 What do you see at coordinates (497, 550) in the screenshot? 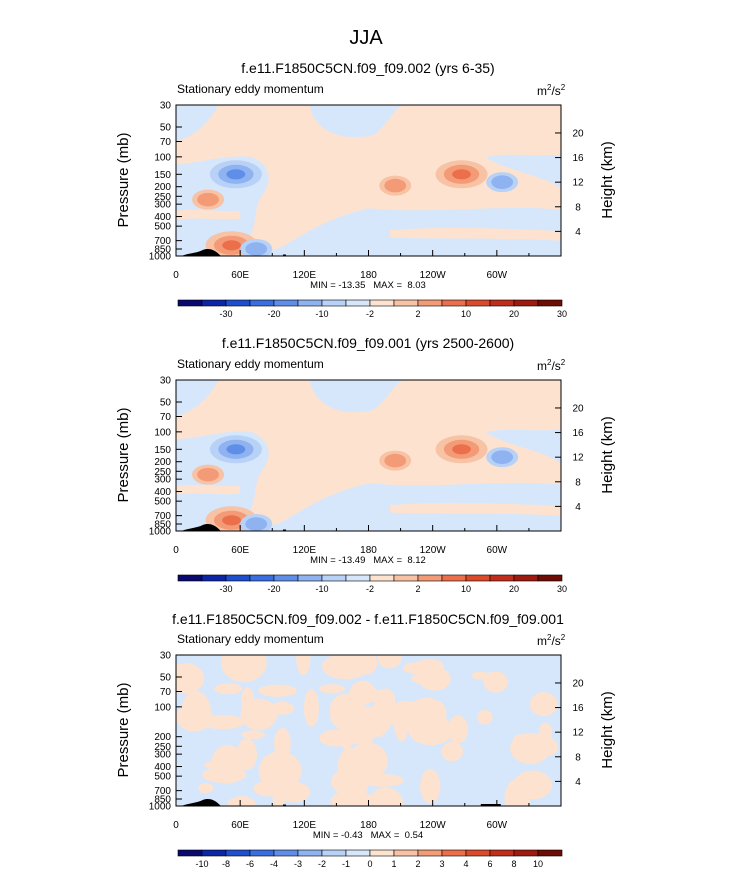
I see `x-tick-label-5: 60W` at bounding box center [497, 550].